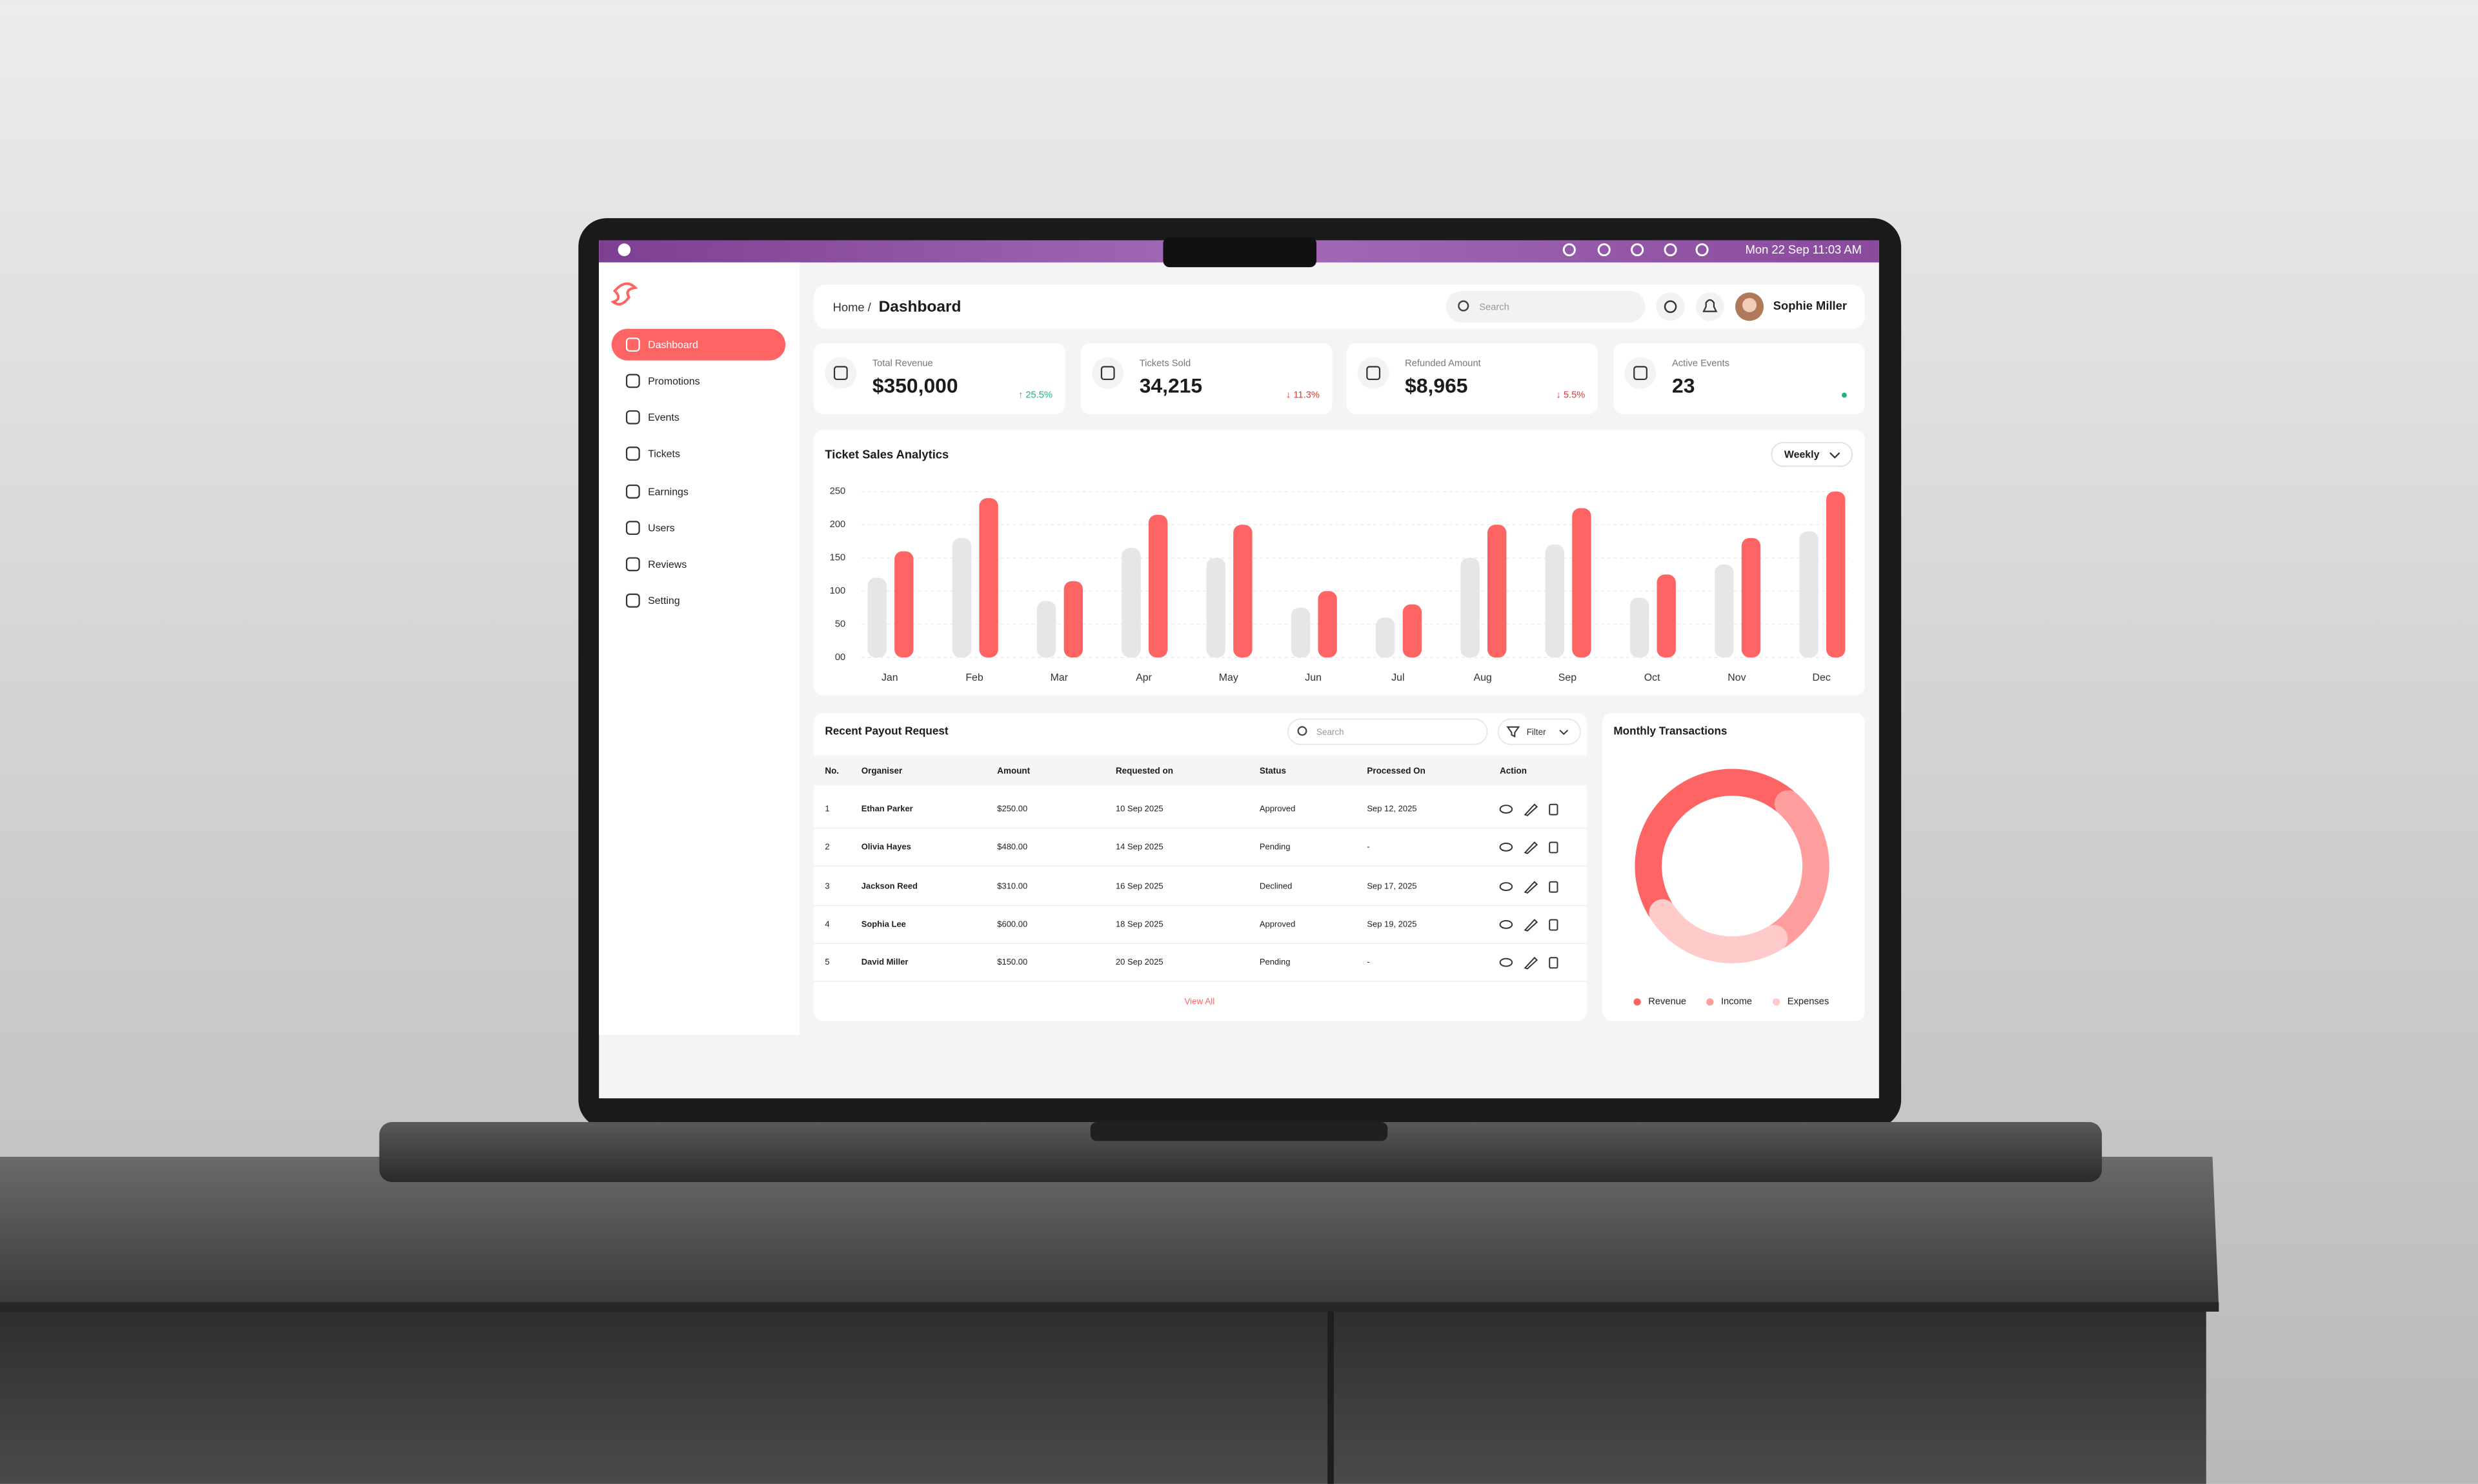 This screenshot has height=1484, width=2478. What do you see at coordinates (1567, 678) in the screenshot?
I see `x-tick-label: Sep` at bounding box center [1567, 678].